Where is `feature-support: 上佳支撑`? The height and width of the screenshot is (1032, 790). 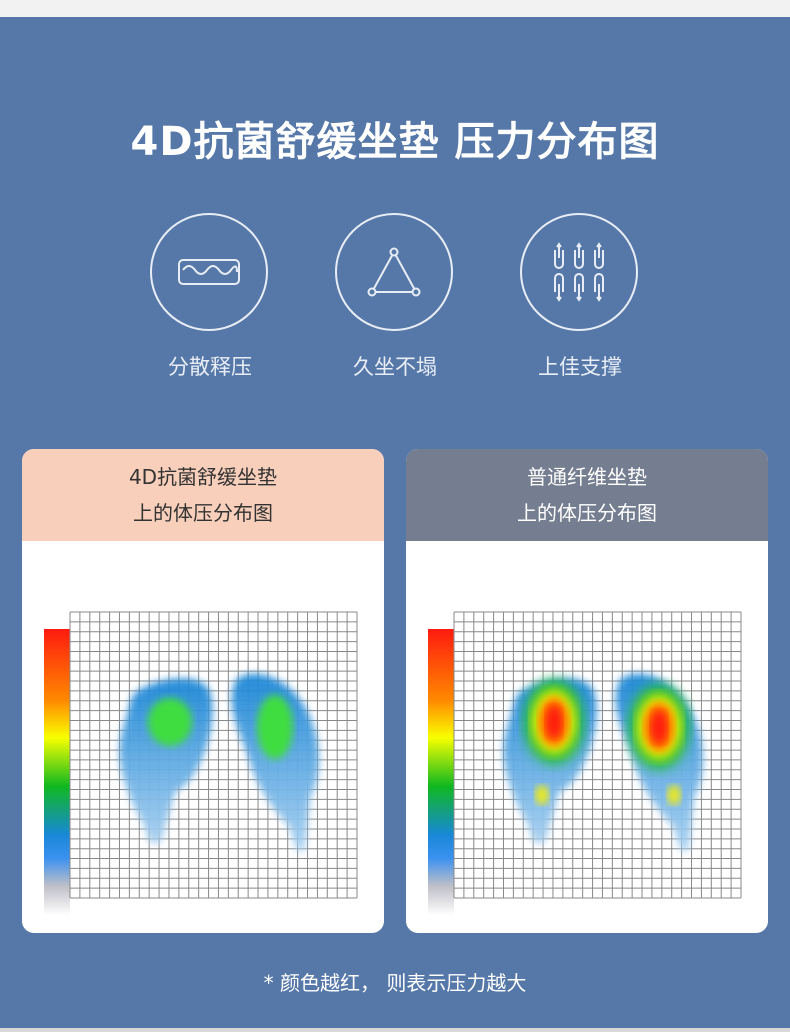
feature-support: 上佳支撑 is located at coordinates (580, 297).